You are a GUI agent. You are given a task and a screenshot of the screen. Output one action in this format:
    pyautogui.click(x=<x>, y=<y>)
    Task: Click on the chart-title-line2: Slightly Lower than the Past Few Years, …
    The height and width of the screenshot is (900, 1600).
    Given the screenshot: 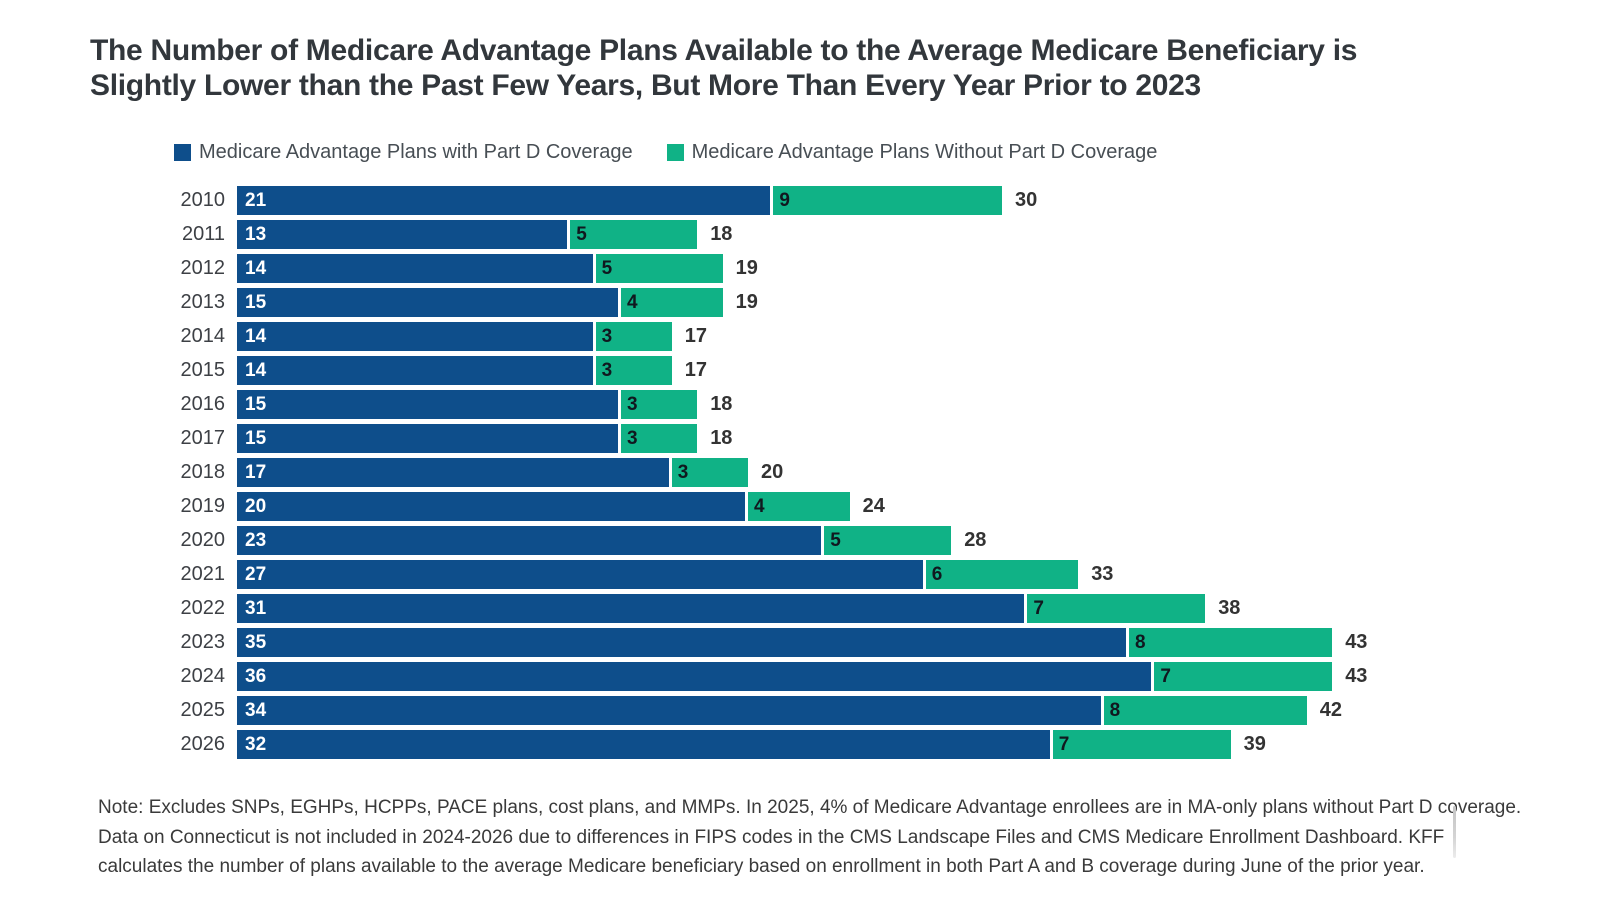 What is the action you would take?
    pyautogui.click(x=645, y=85)
    